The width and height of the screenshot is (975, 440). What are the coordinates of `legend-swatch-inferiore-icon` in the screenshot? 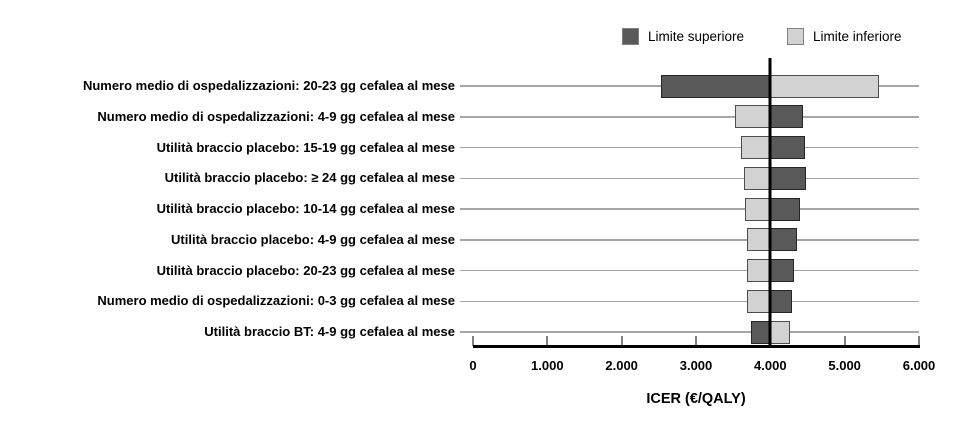 It's located at (795, 36).